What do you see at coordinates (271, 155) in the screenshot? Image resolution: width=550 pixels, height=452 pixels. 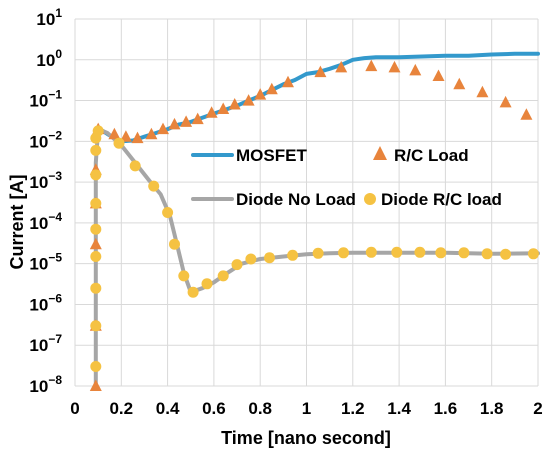 I see `legend-label-mosfet: MOSFET` at bounding box center [271, 155].